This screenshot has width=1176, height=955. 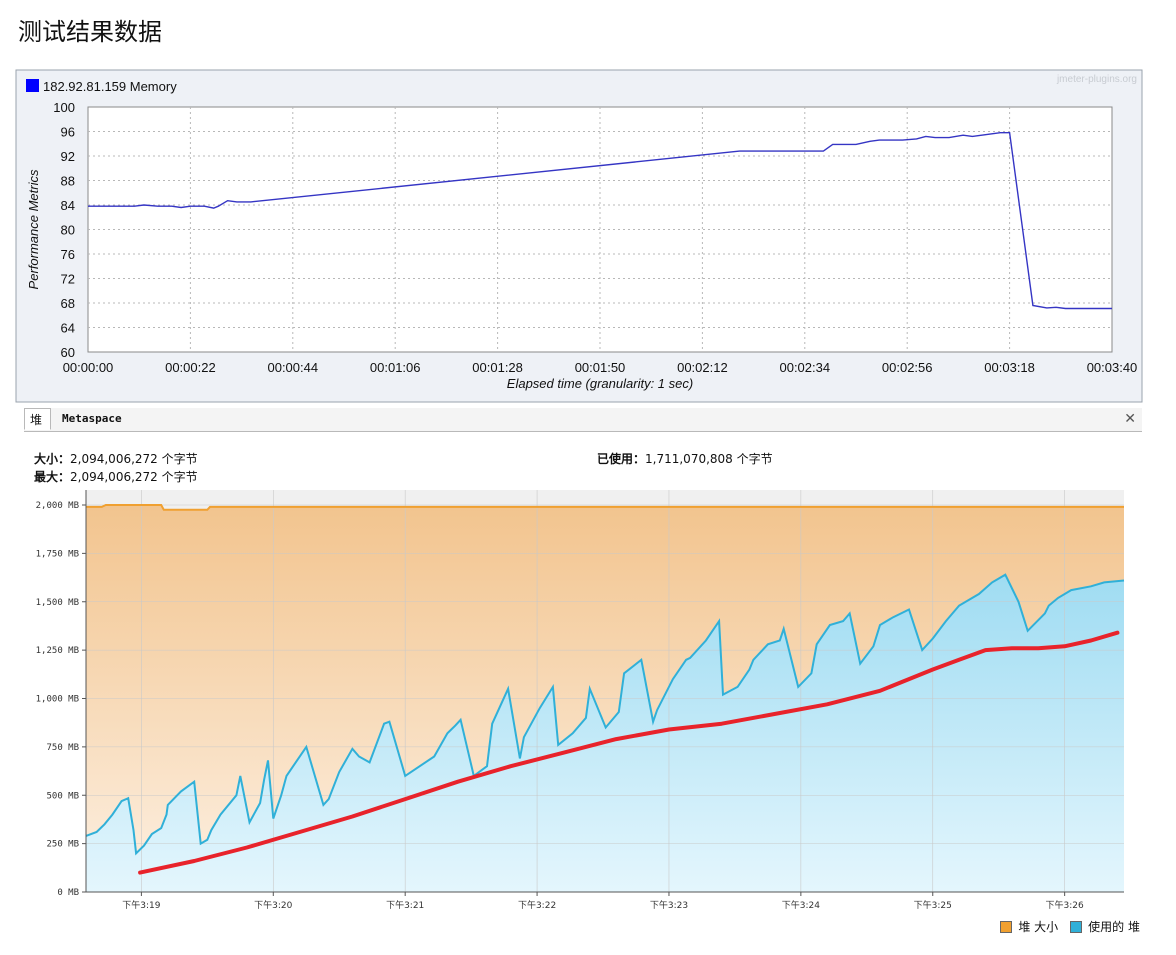 I want to click on heap-max-label: 最大：, so click(x=52, y=477).